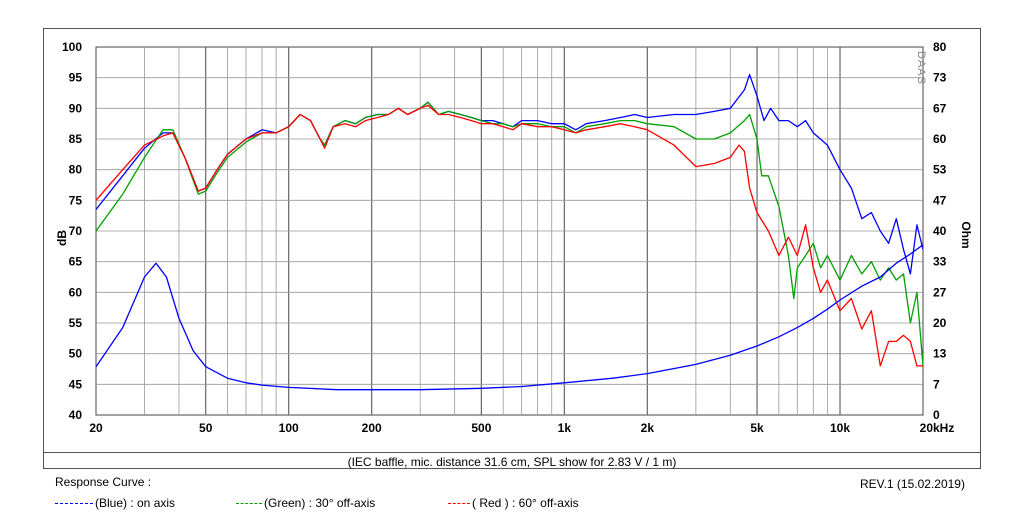 Image resolution: width=1024 pixels, height=525 pixels. I want to click on x-tick-label: 20kHz, so click(937, 428).